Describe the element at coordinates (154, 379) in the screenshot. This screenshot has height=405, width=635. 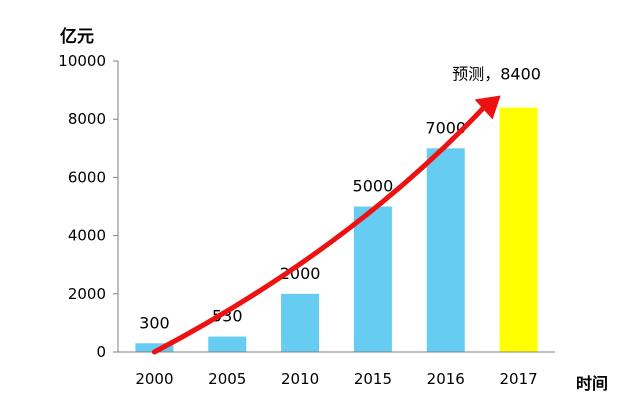
I see `x-tick-label: 2000` at that location.